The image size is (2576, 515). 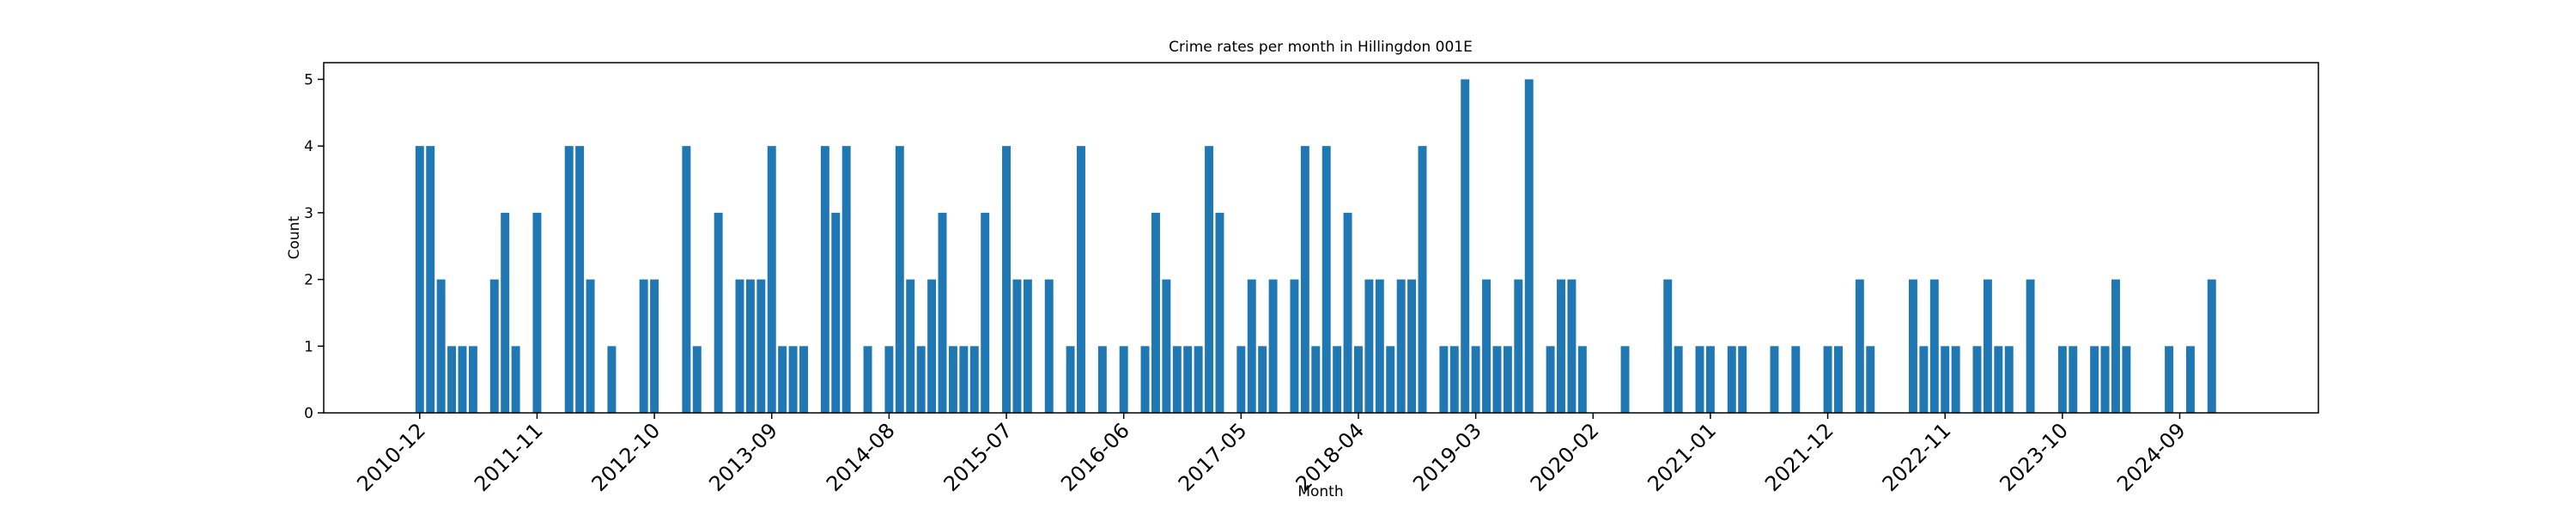 I want to click on x-tick-label: 2014-08, so click(x=861, y=457).